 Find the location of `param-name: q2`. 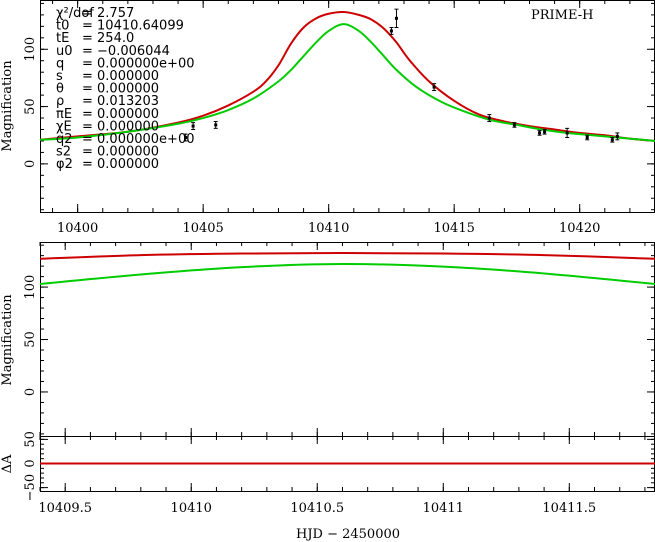

param-name: q2 is located at coordinates (64, 139).